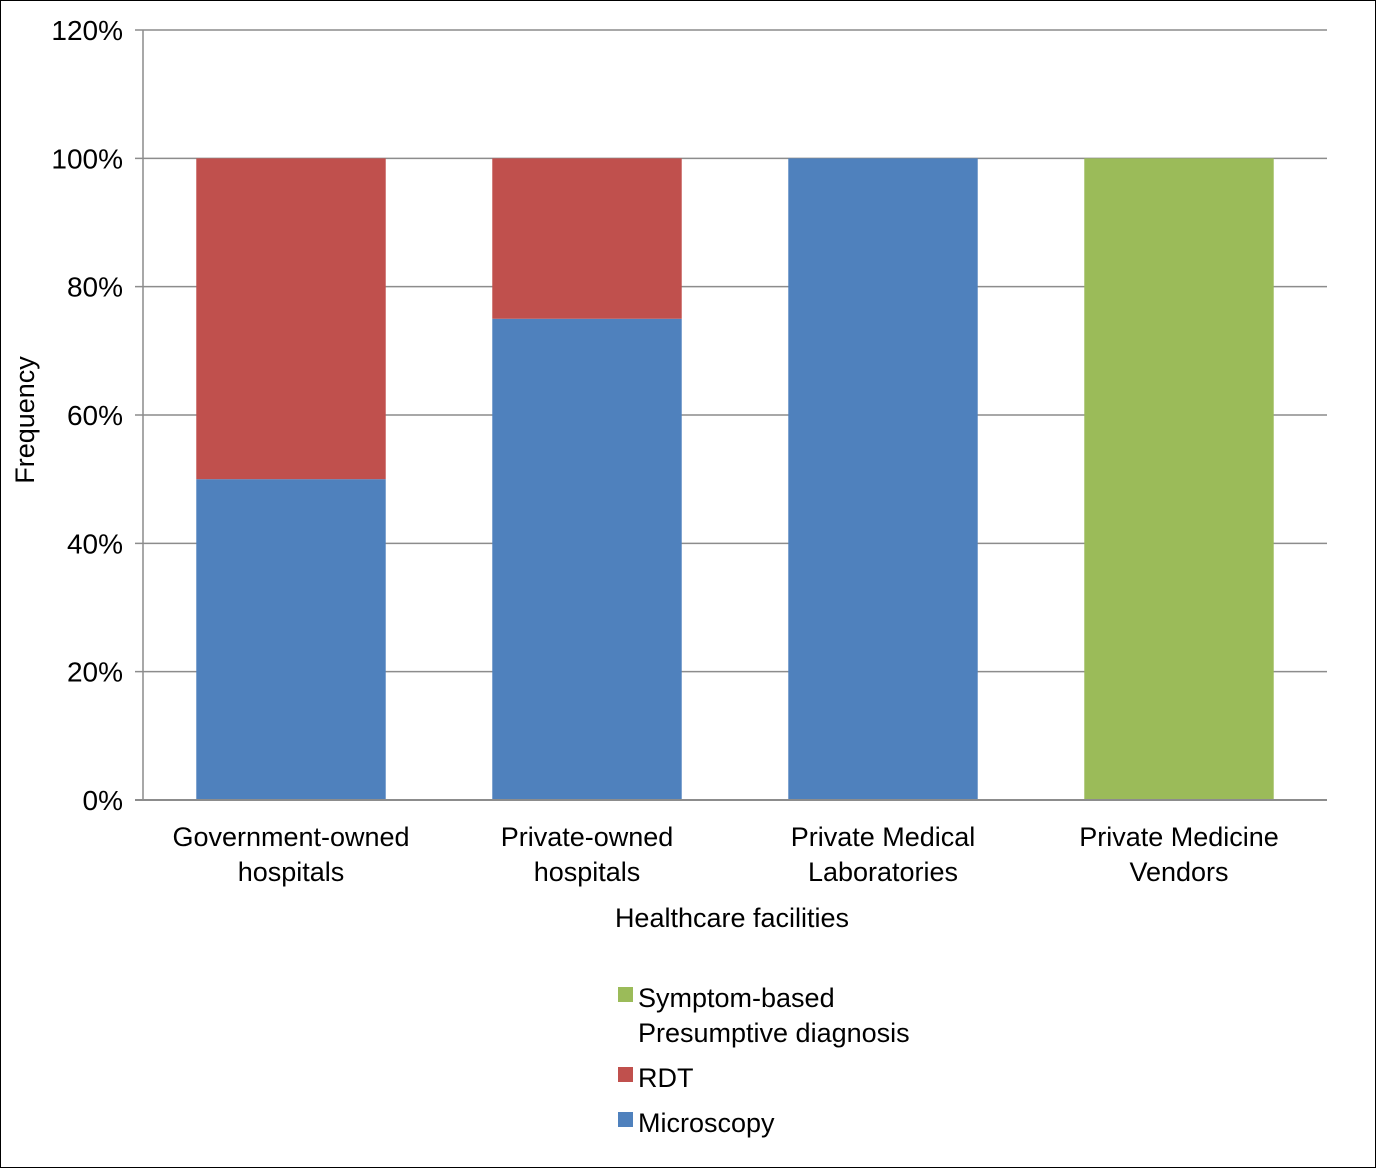 The height and width of the screenshot is (1168, 1376). Describe the element at coordinates (103, 800) in the screenshot. I see `y-tick-label: 0%` at that location.